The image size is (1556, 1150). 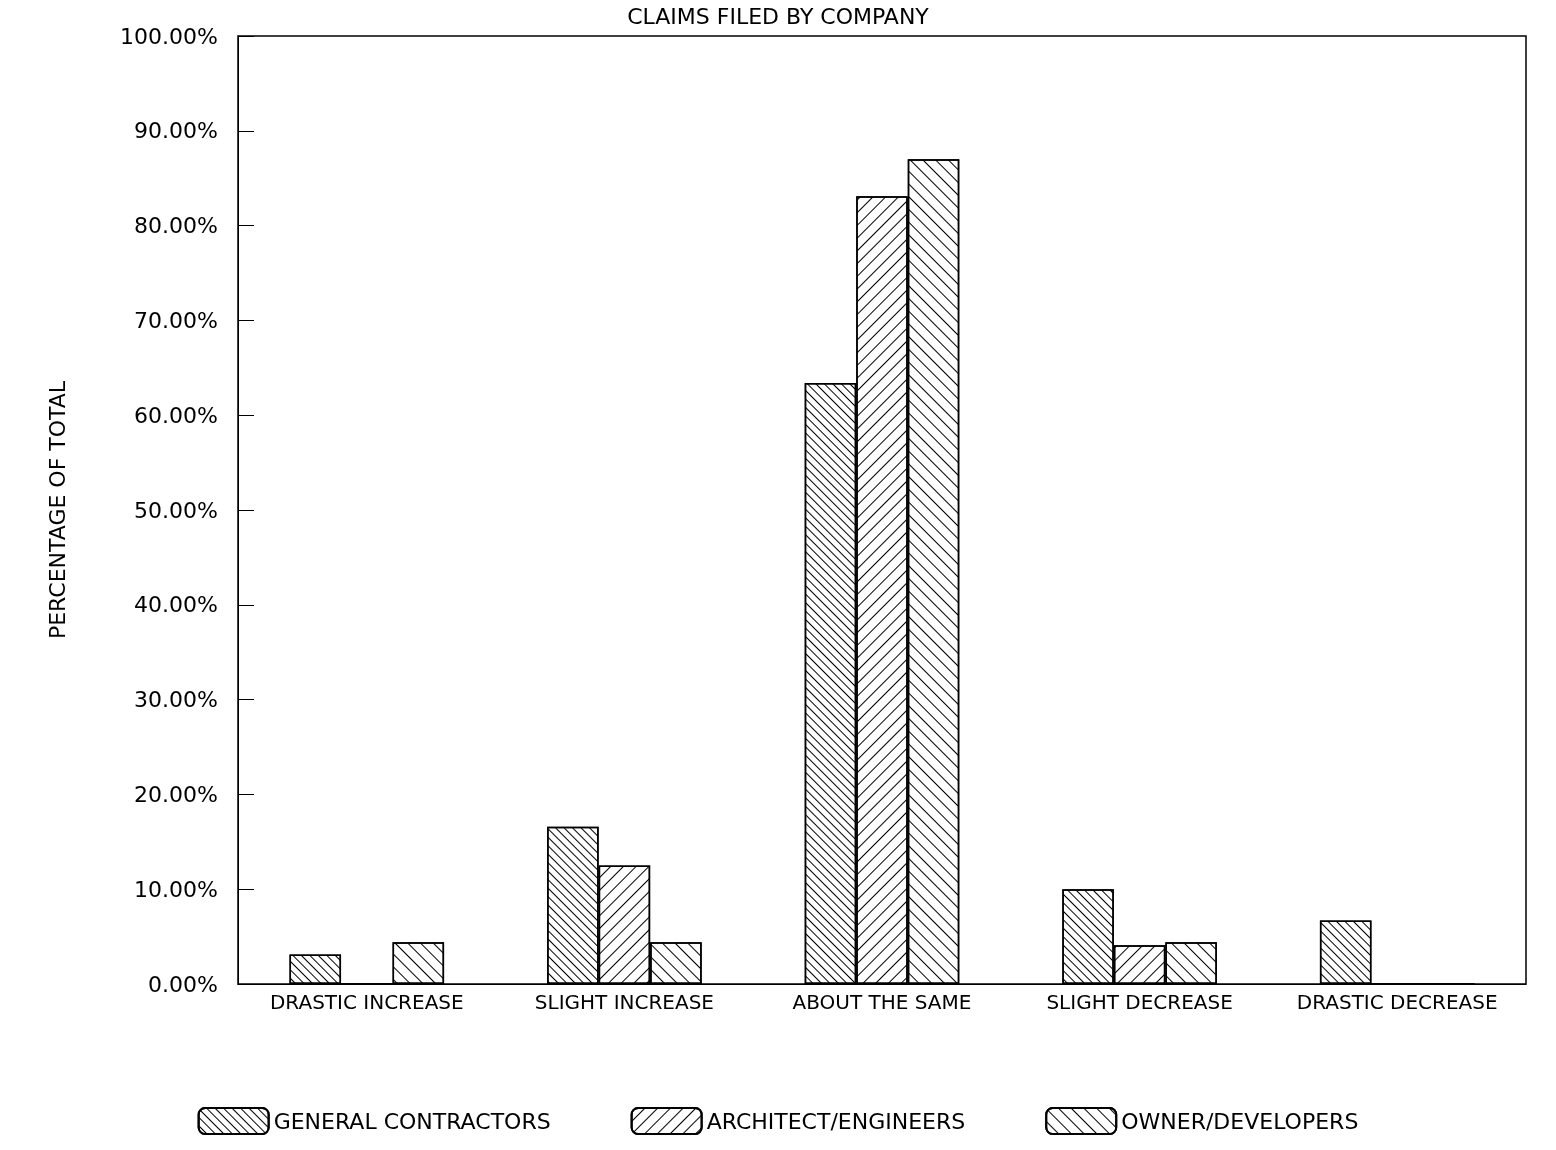 What do you see at coordinates (836, 1121) in the screenshot?
I see `legend-label: ARCHITECT/ENGINEERS` at bounding box center [836, 1121].